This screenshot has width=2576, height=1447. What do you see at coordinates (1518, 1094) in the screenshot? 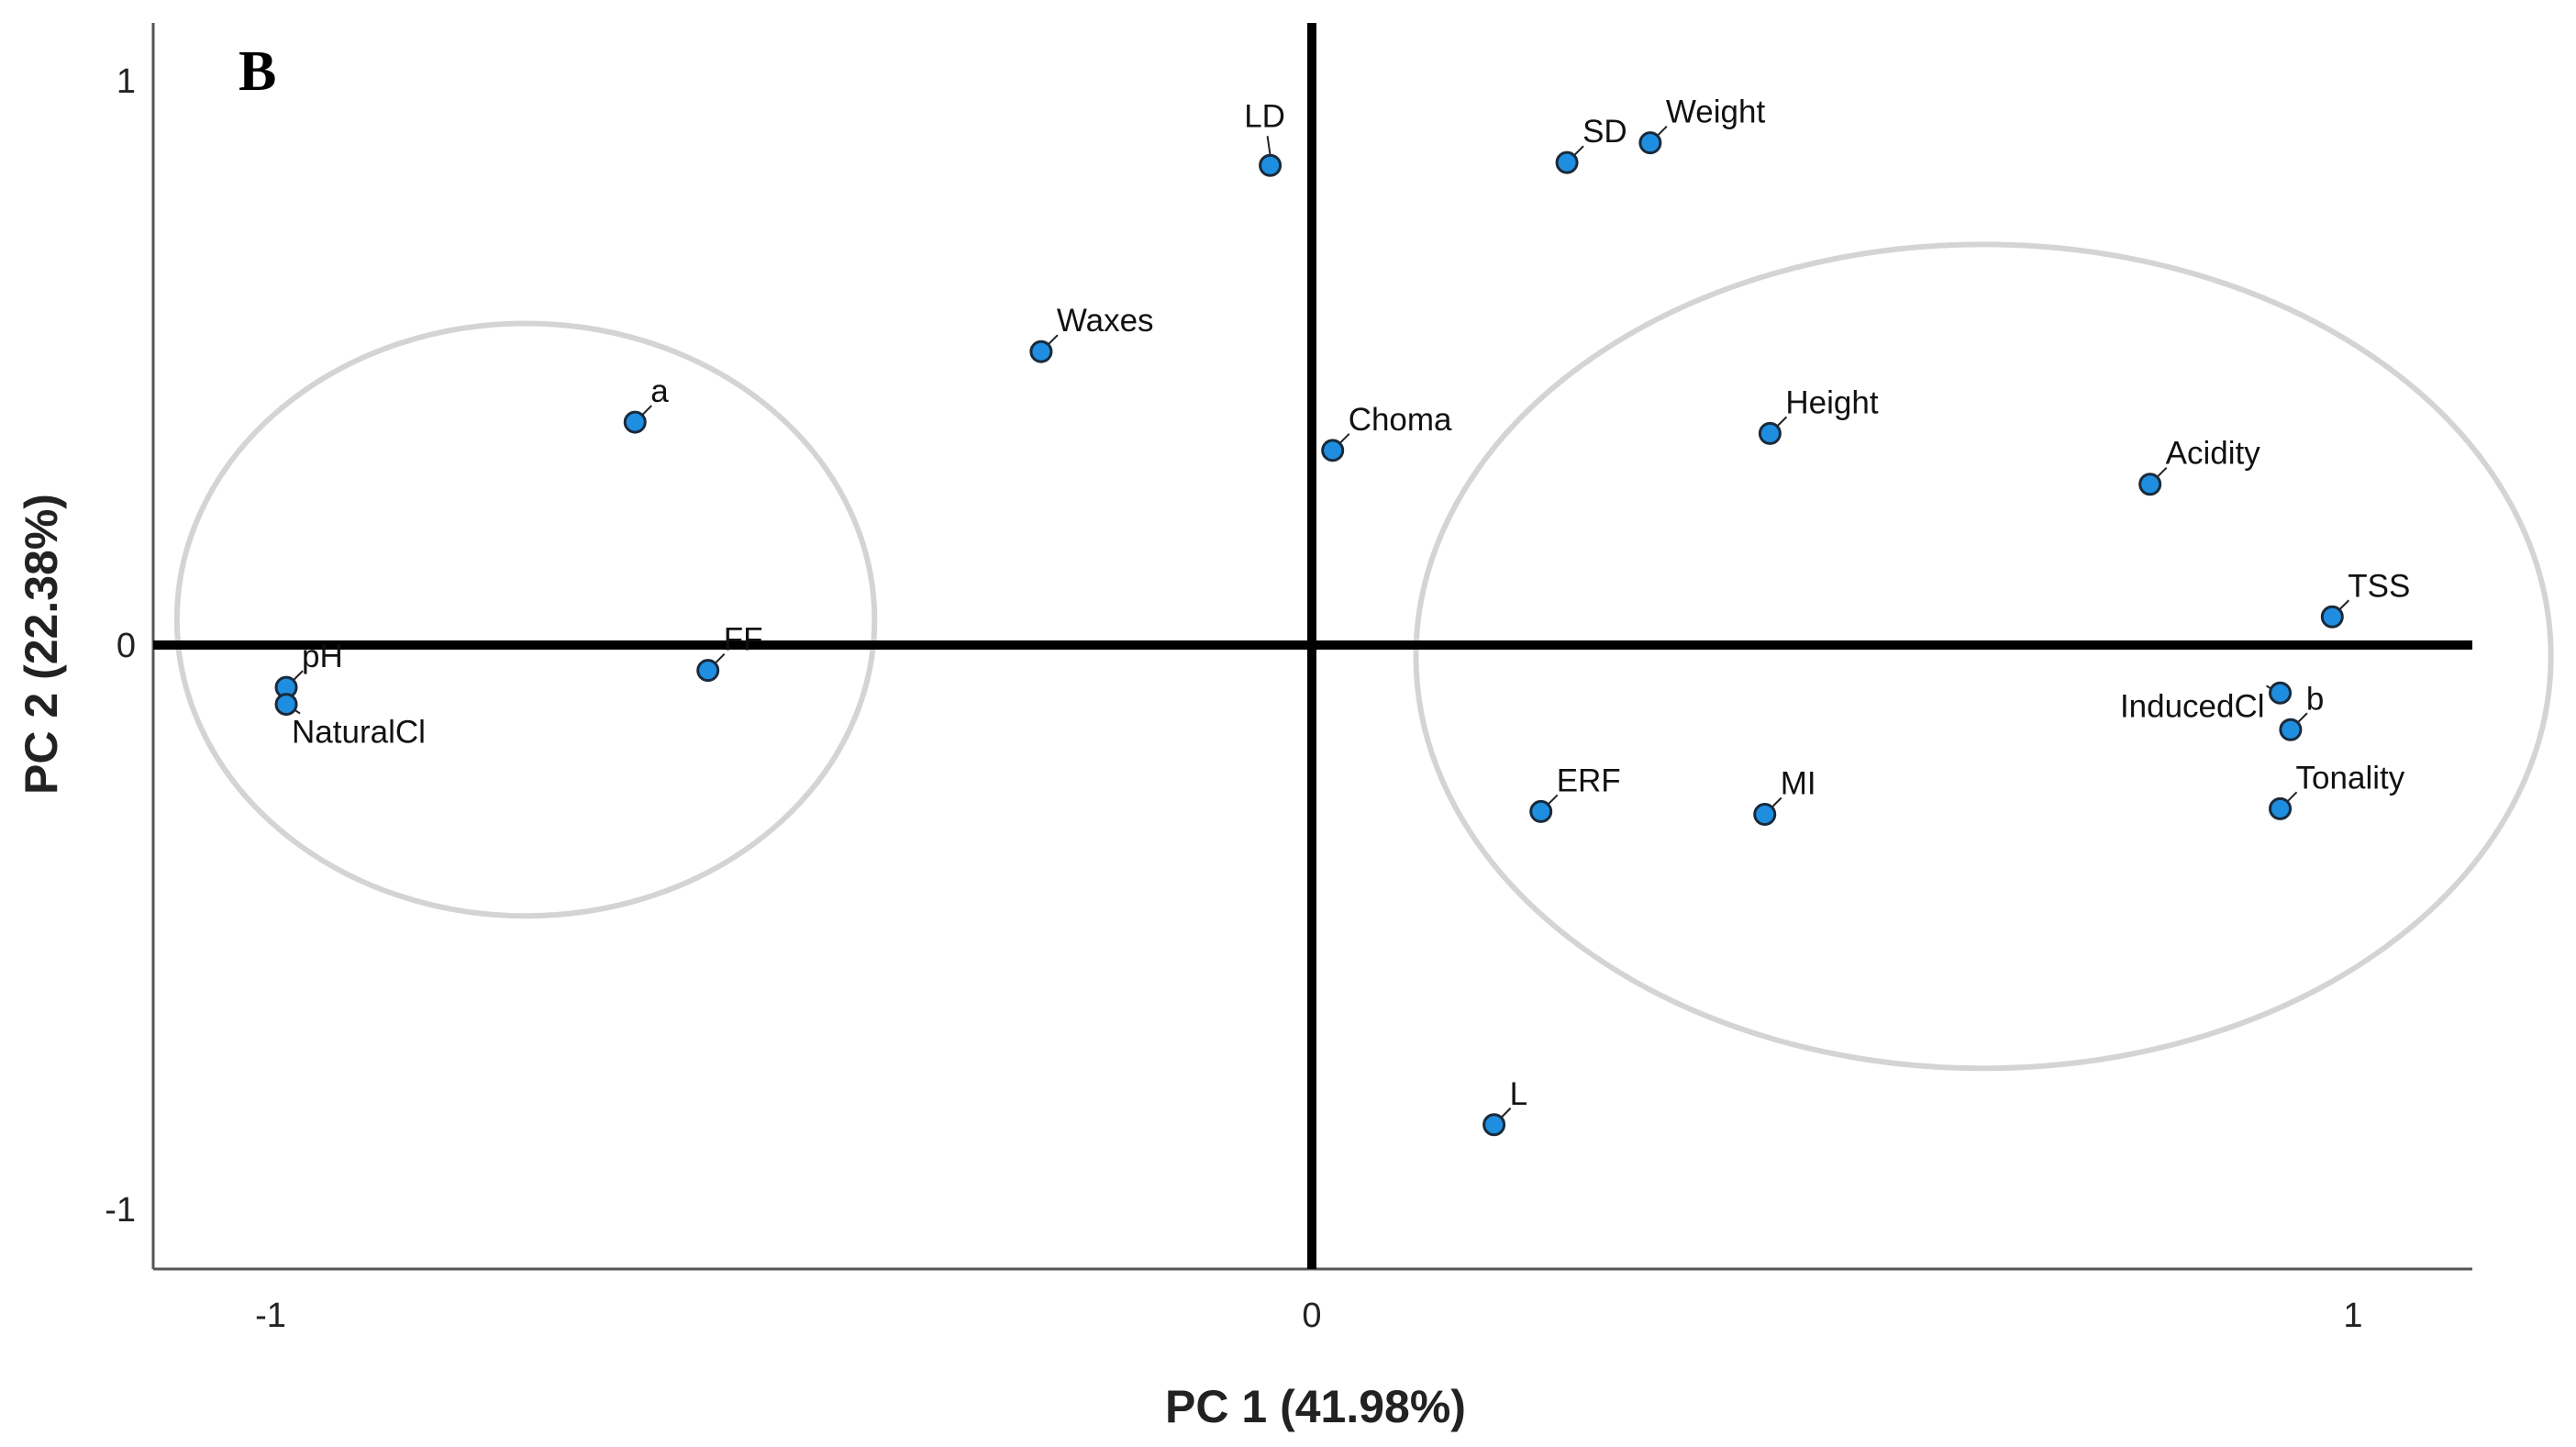
I see `point-label: L` at bounding box center [1518, 1094].